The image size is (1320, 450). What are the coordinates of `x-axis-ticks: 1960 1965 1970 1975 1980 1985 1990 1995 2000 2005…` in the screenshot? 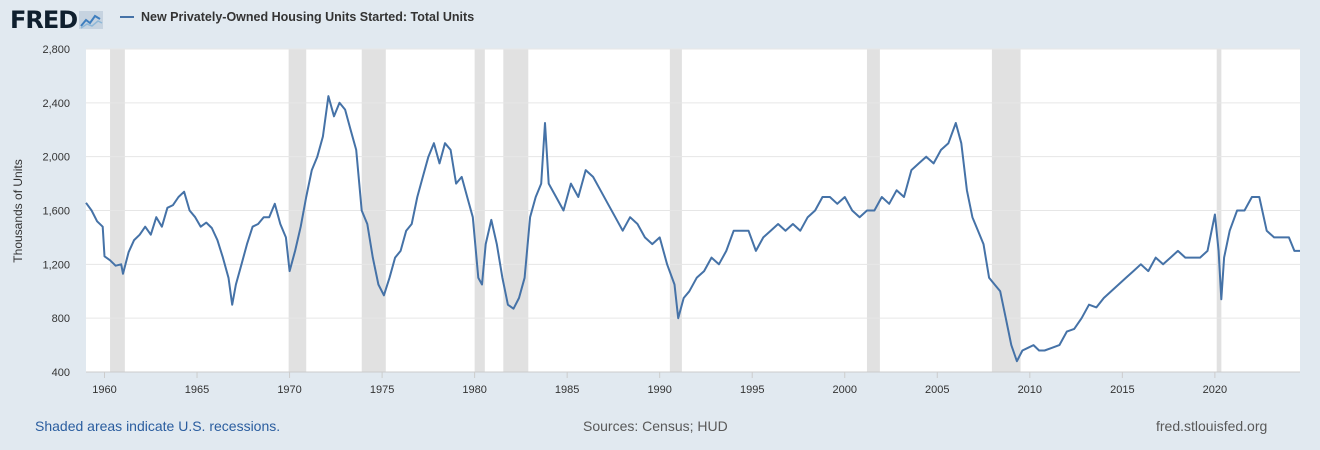 It's located at (693, 383).